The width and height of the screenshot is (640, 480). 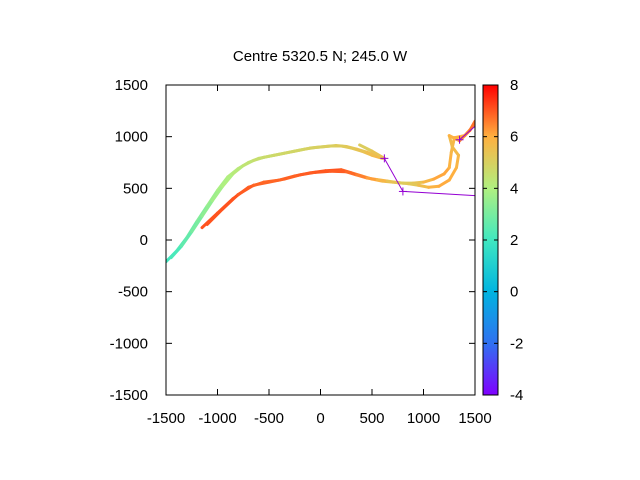 I want to click on colorbar-tick-label: 6, so click(x=514, y=137).